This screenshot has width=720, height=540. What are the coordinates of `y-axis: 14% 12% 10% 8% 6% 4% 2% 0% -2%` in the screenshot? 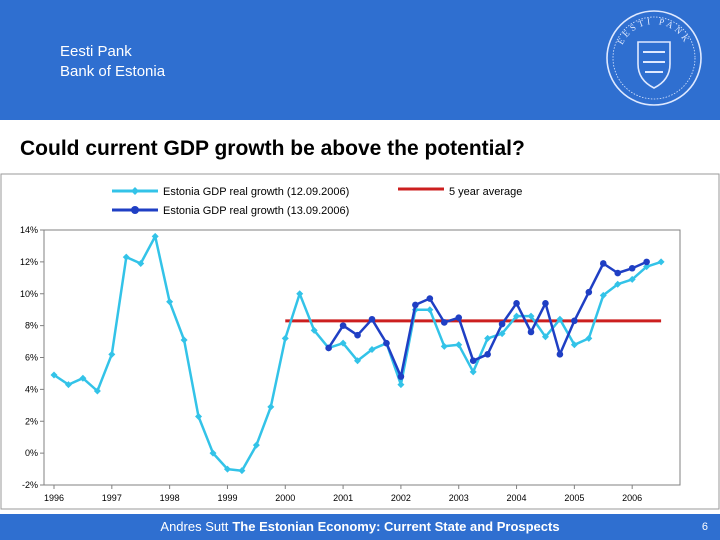 It's located at (32, 357).